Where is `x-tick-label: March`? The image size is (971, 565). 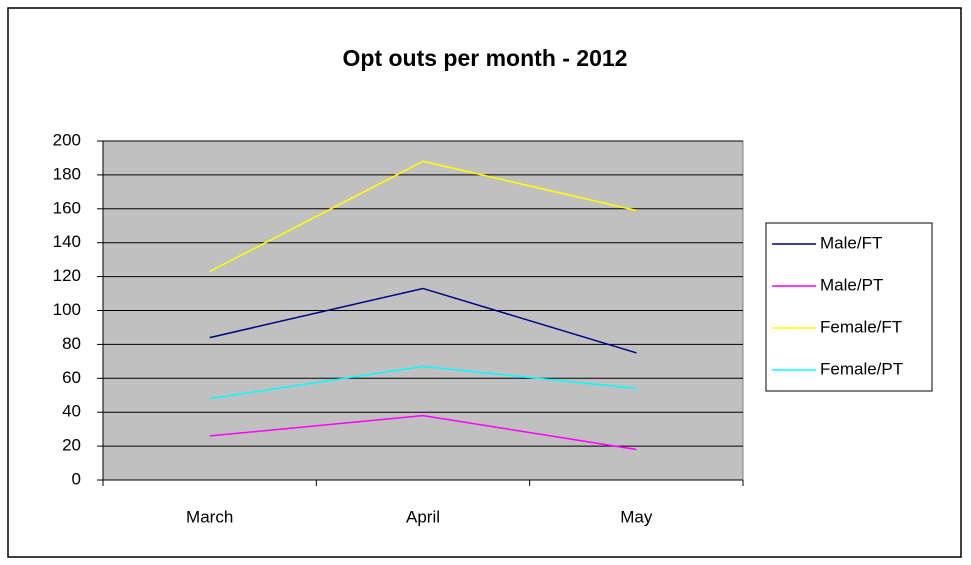
x-tick-label: March is located at coordinates (209, 516).